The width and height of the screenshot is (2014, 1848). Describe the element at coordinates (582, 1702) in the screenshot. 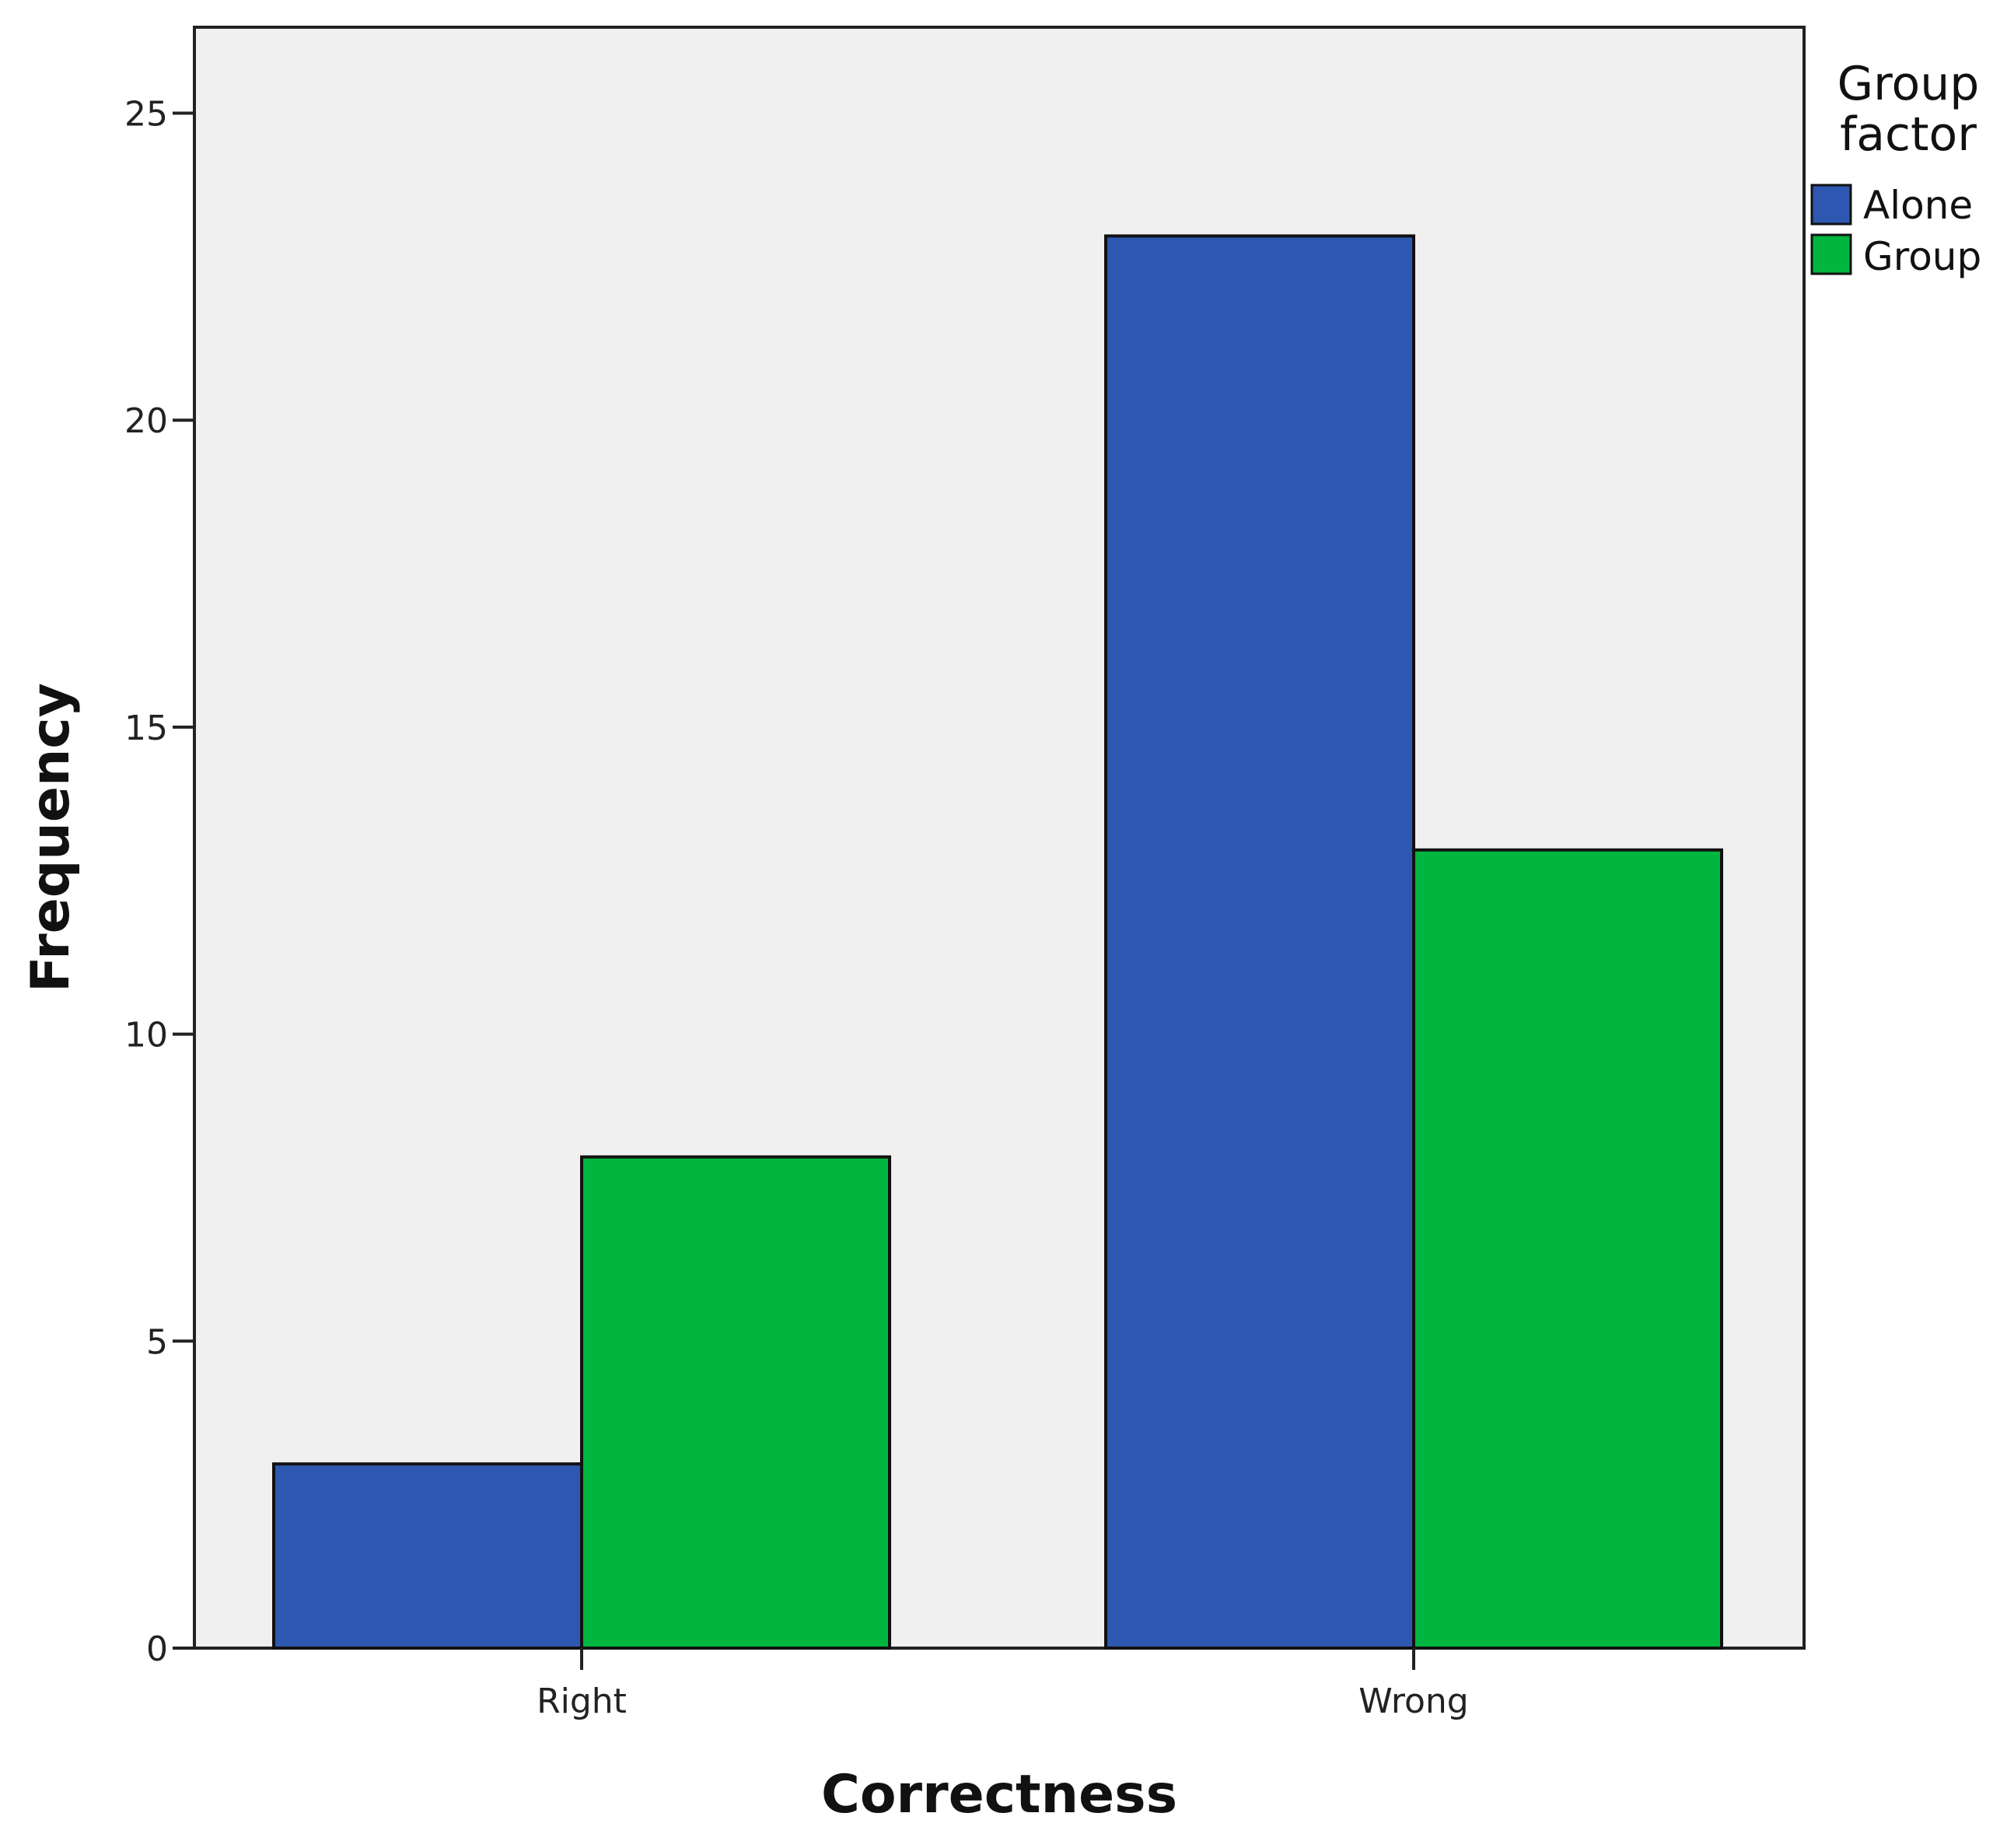

I see `x-tick-label-right: Right` at that location.